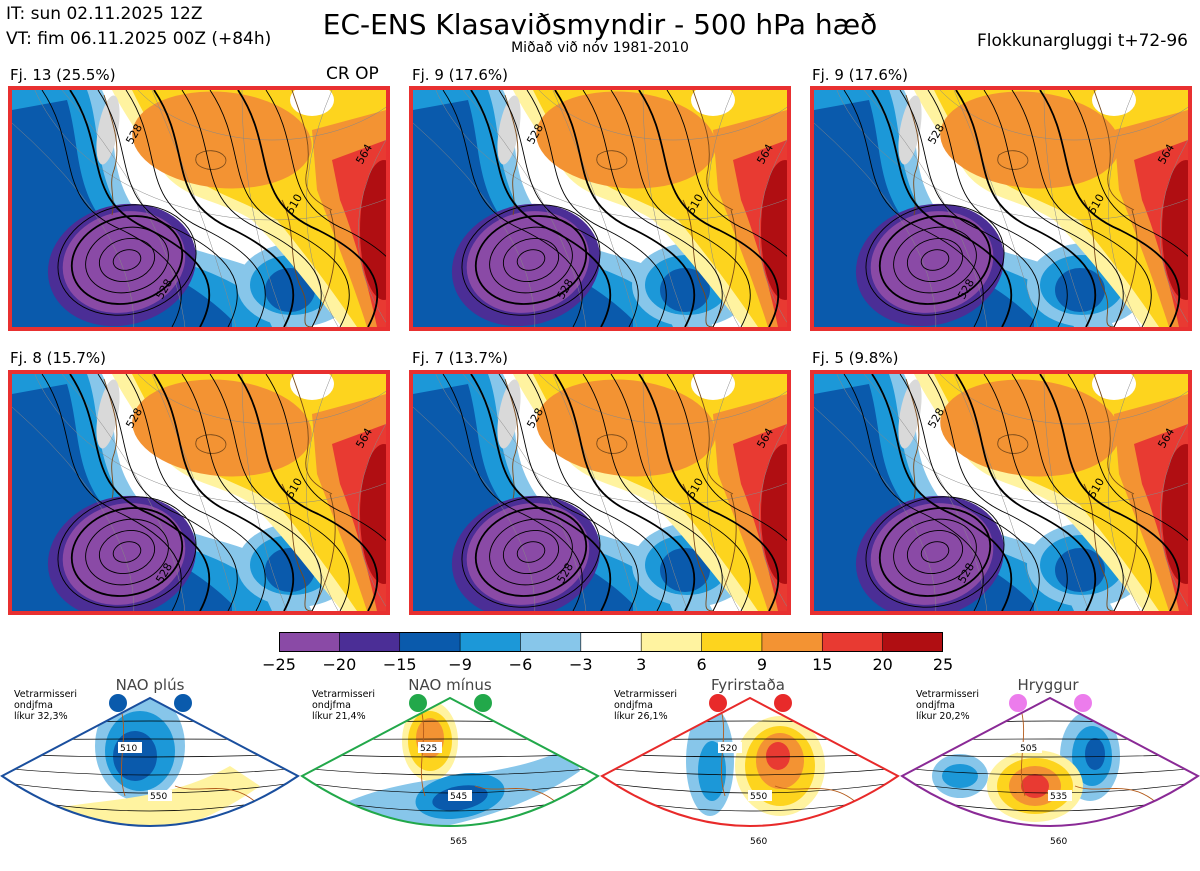  Describe the element at coordinates (855, 358) in the screenshot. I see `panel-label-6: Fj. 5 (9.8%)` at that location.